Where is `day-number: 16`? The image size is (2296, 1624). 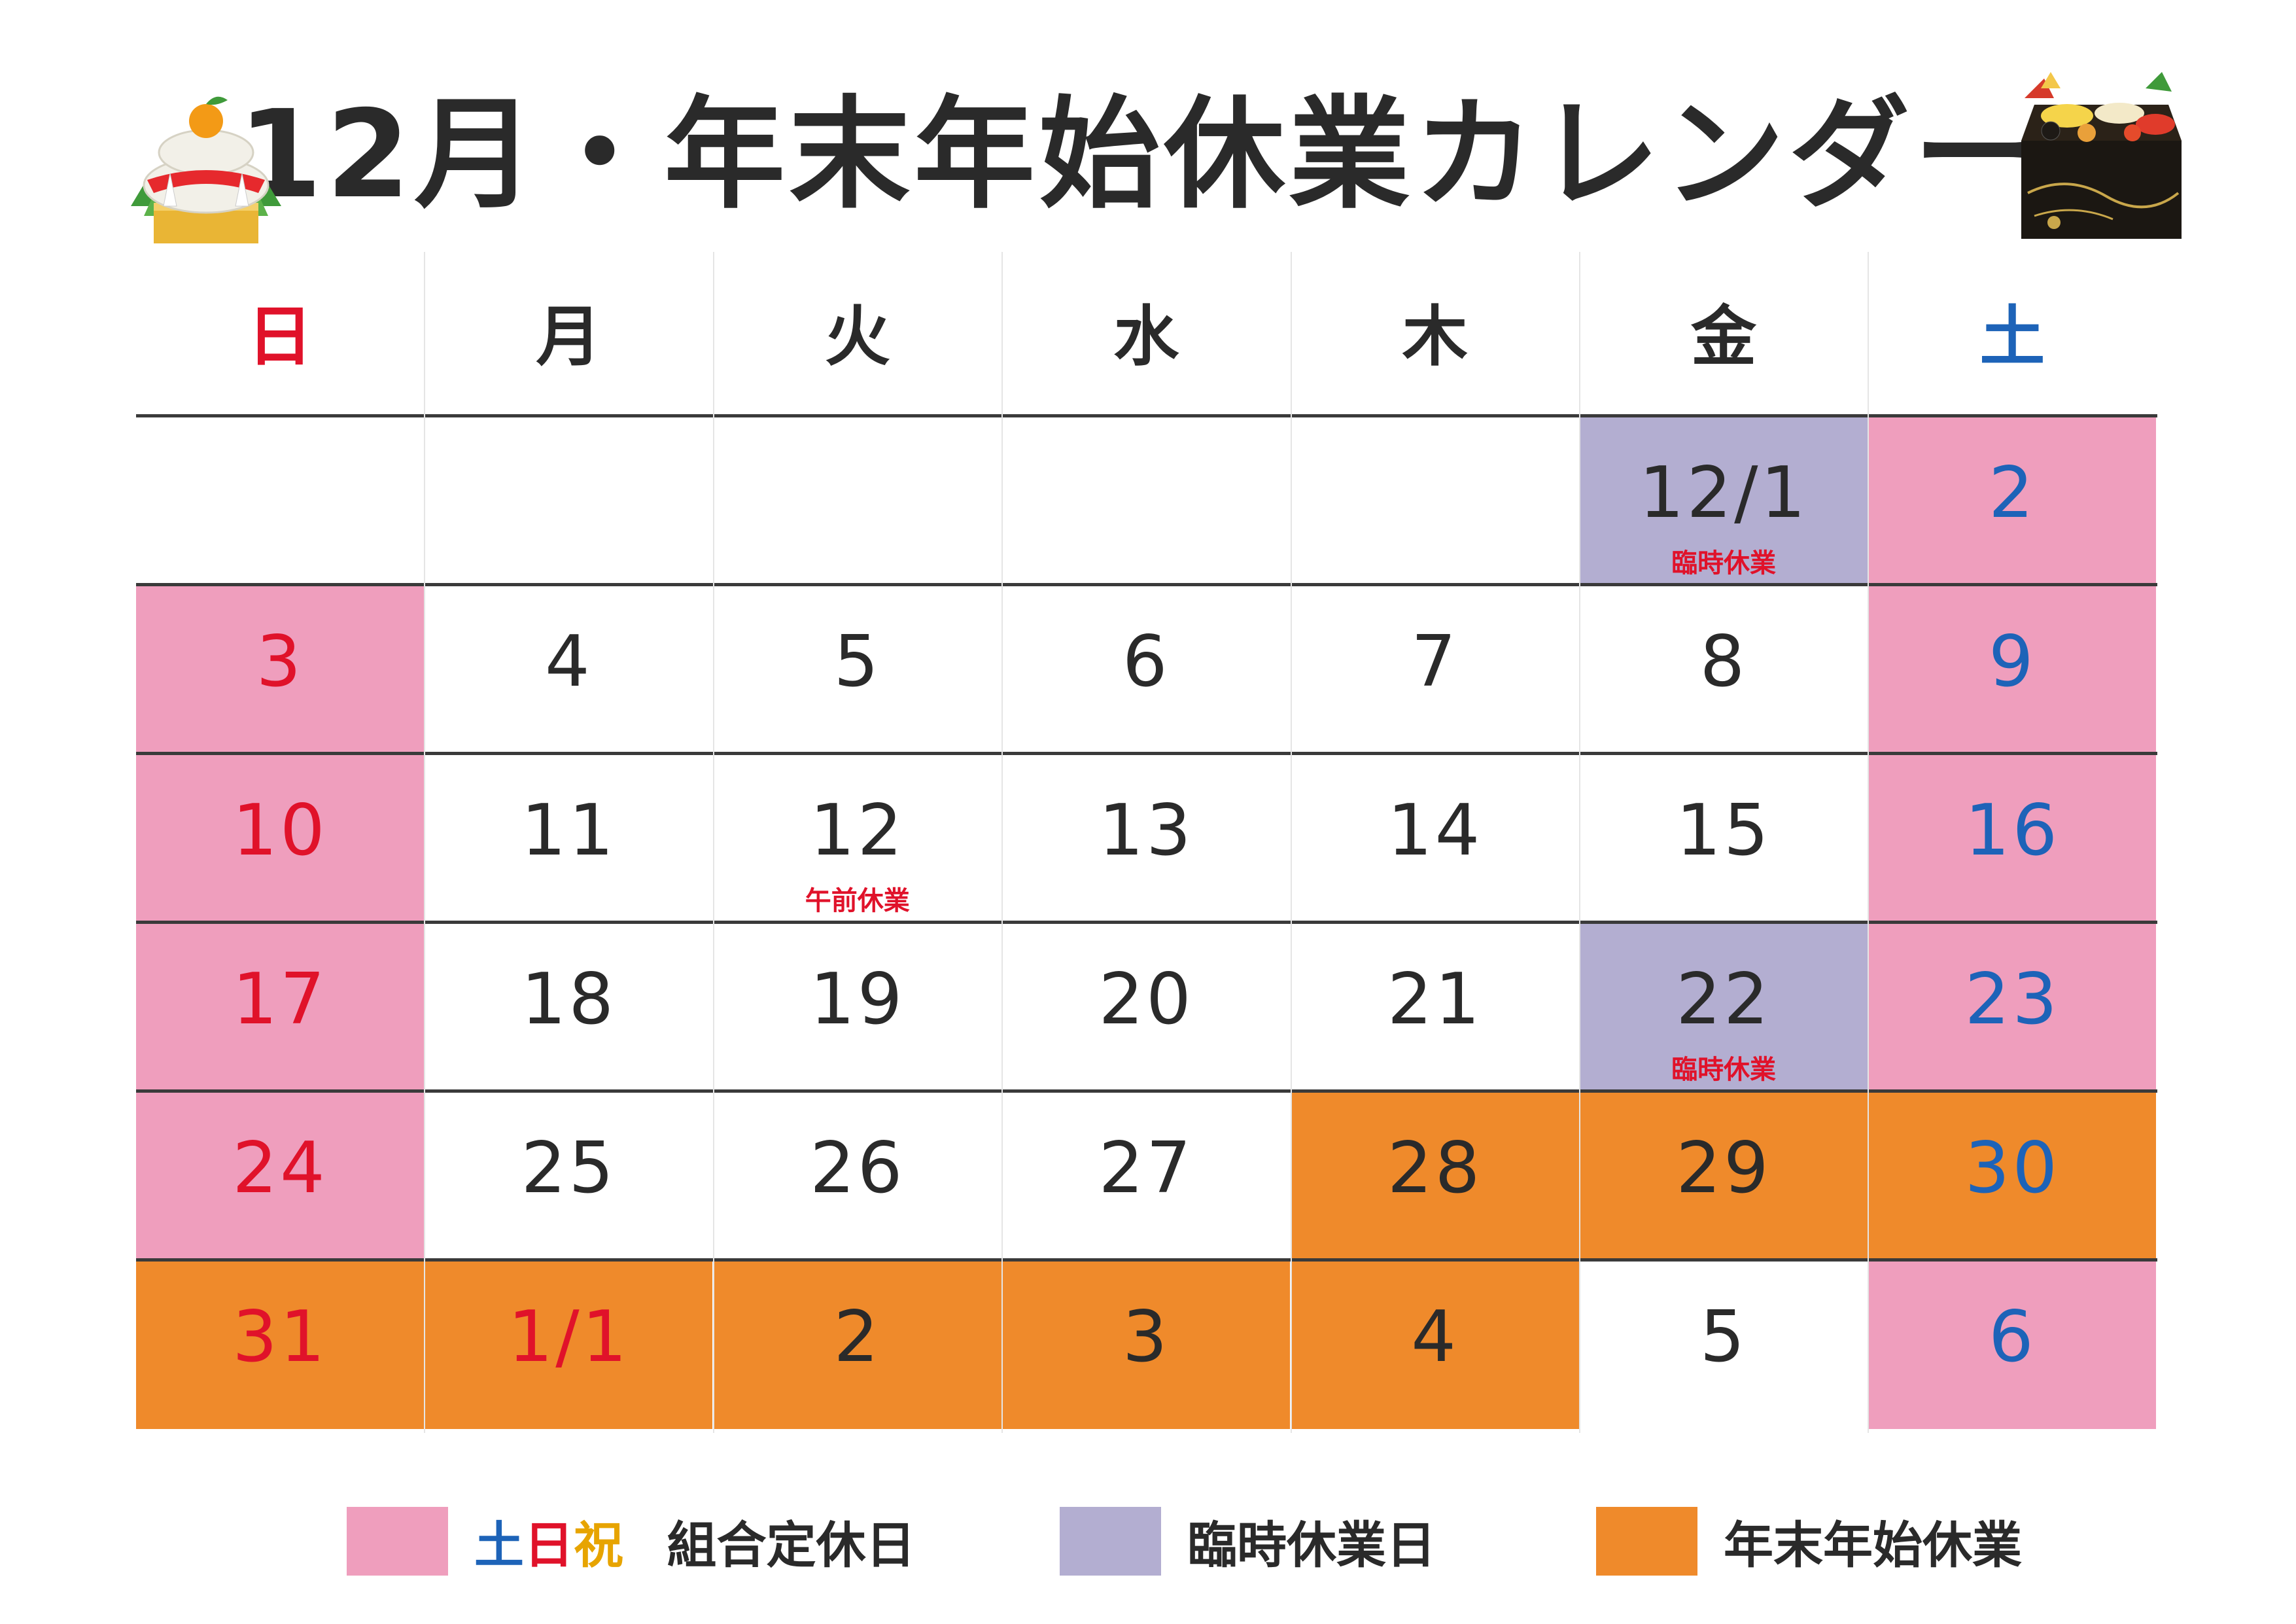 day-number: 16 is located at coordinates (2012, 830).